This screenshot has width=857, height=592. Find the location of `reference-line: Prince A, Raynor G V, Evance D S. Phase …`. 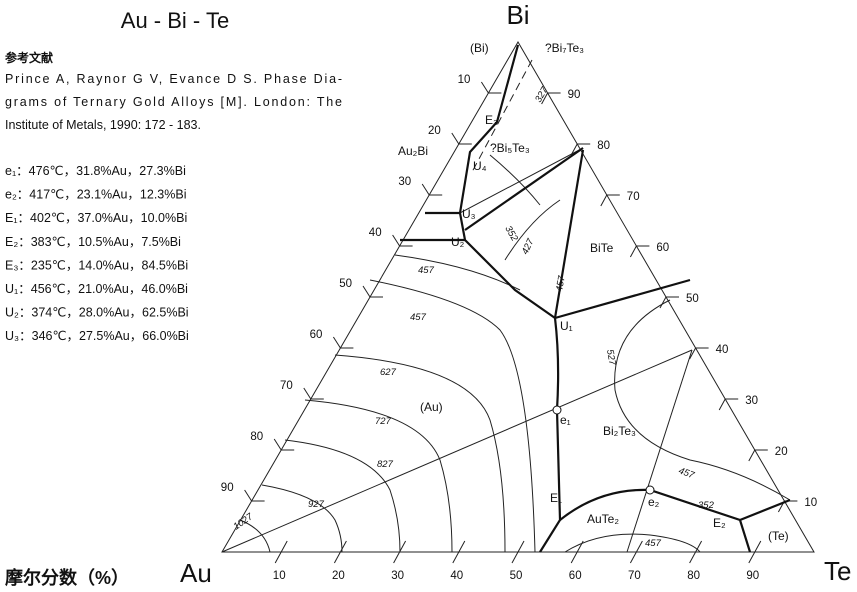

reference-line: Prince A, Raynor G V, Evance D S. Phase … is located at coordinates (173, 79).